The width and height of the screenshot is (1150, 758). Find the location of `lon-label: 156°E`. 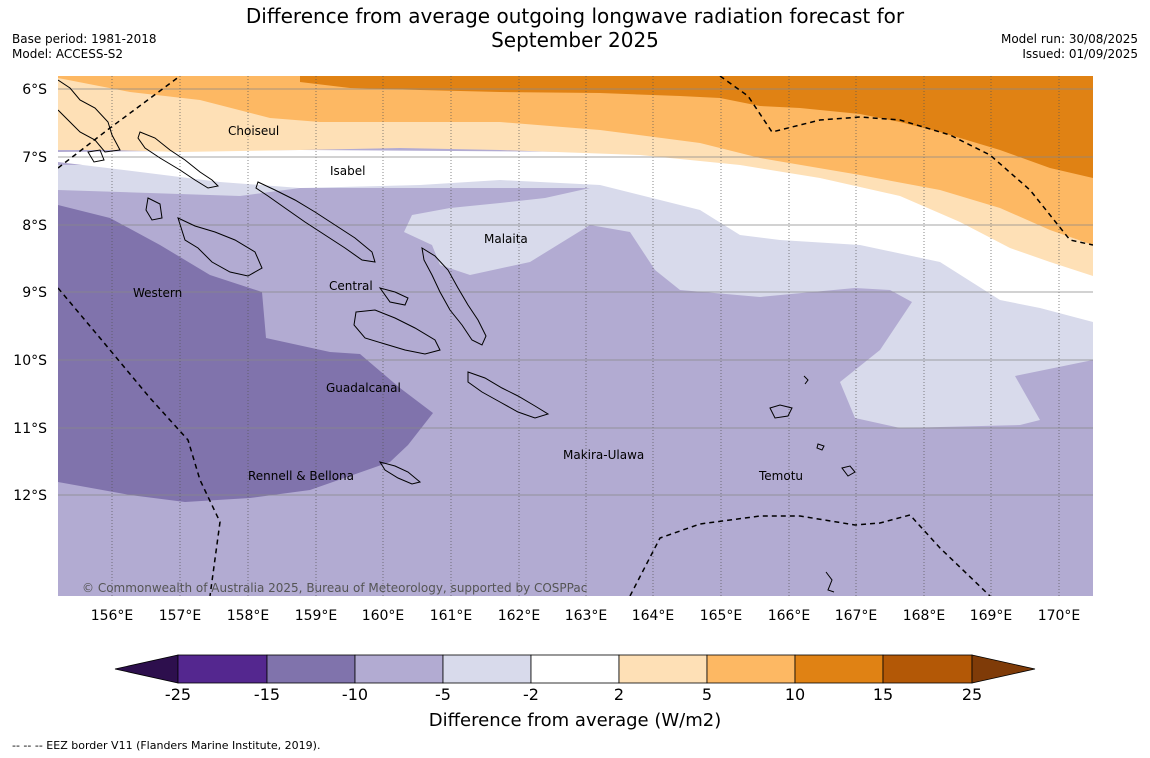

lon-label: 156°E is located at coordinates (112, 616).